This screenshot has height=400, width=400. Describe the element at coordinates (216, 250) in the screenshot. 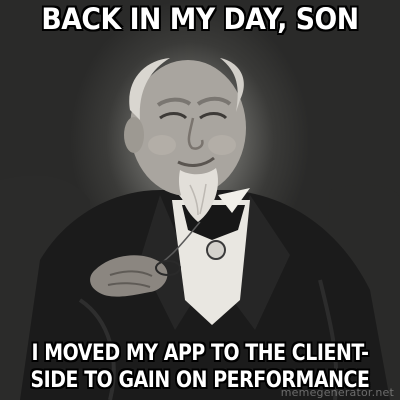

I see `brooch` at that location.